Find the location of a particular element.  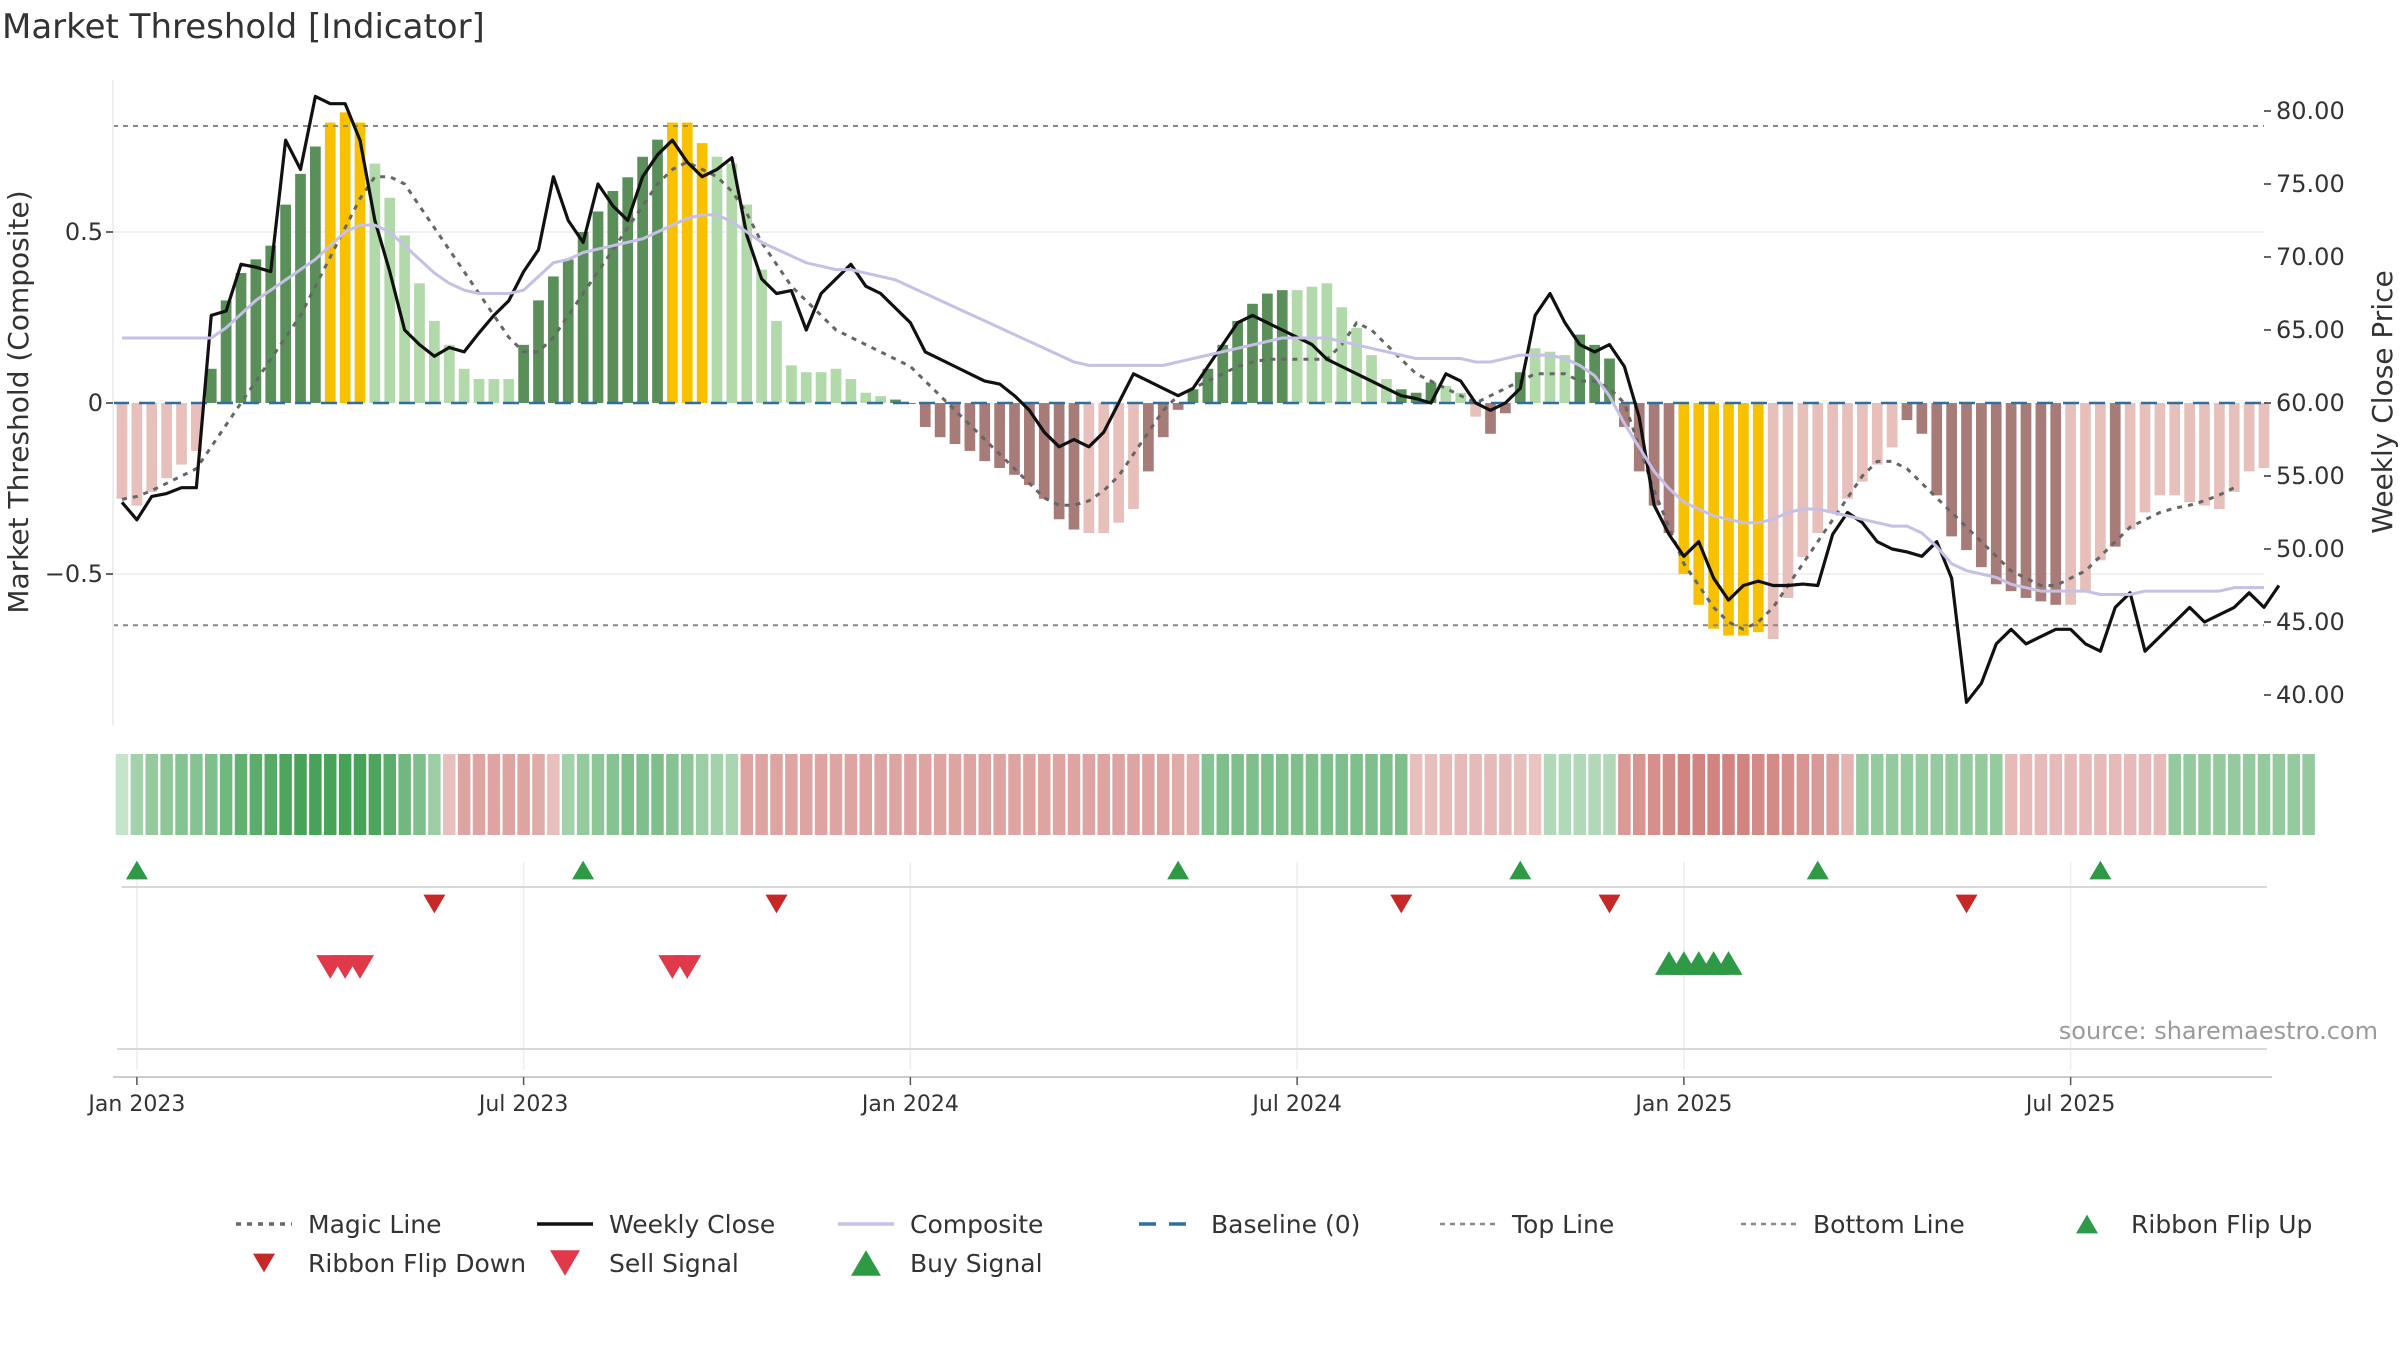

legend-item: Sell Signal is located at coordinates (644, 1263).